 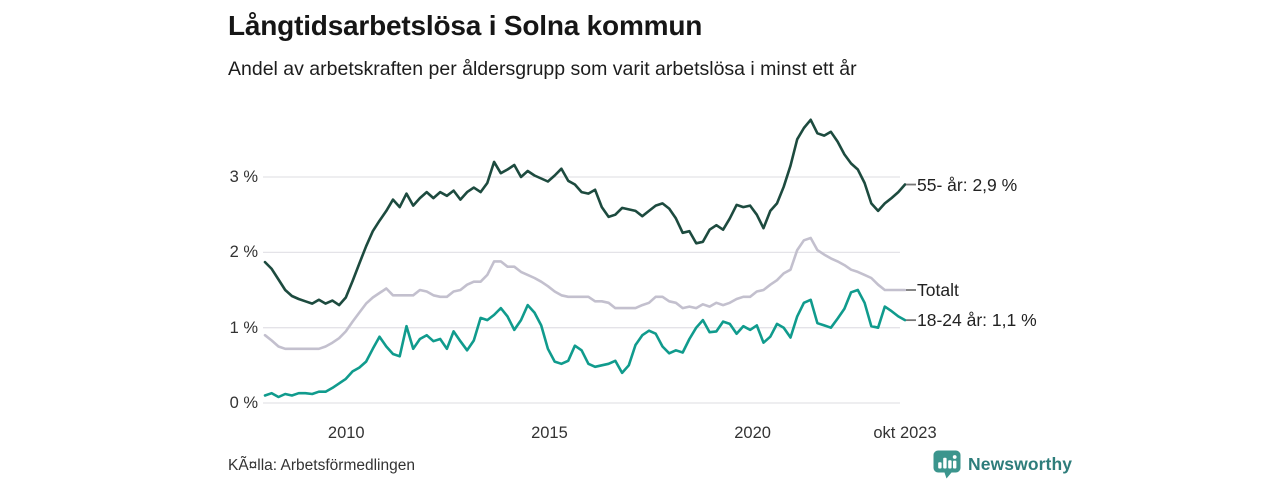 I want to click on y-axis-tick: 1 %, so click(x=243, y=327).